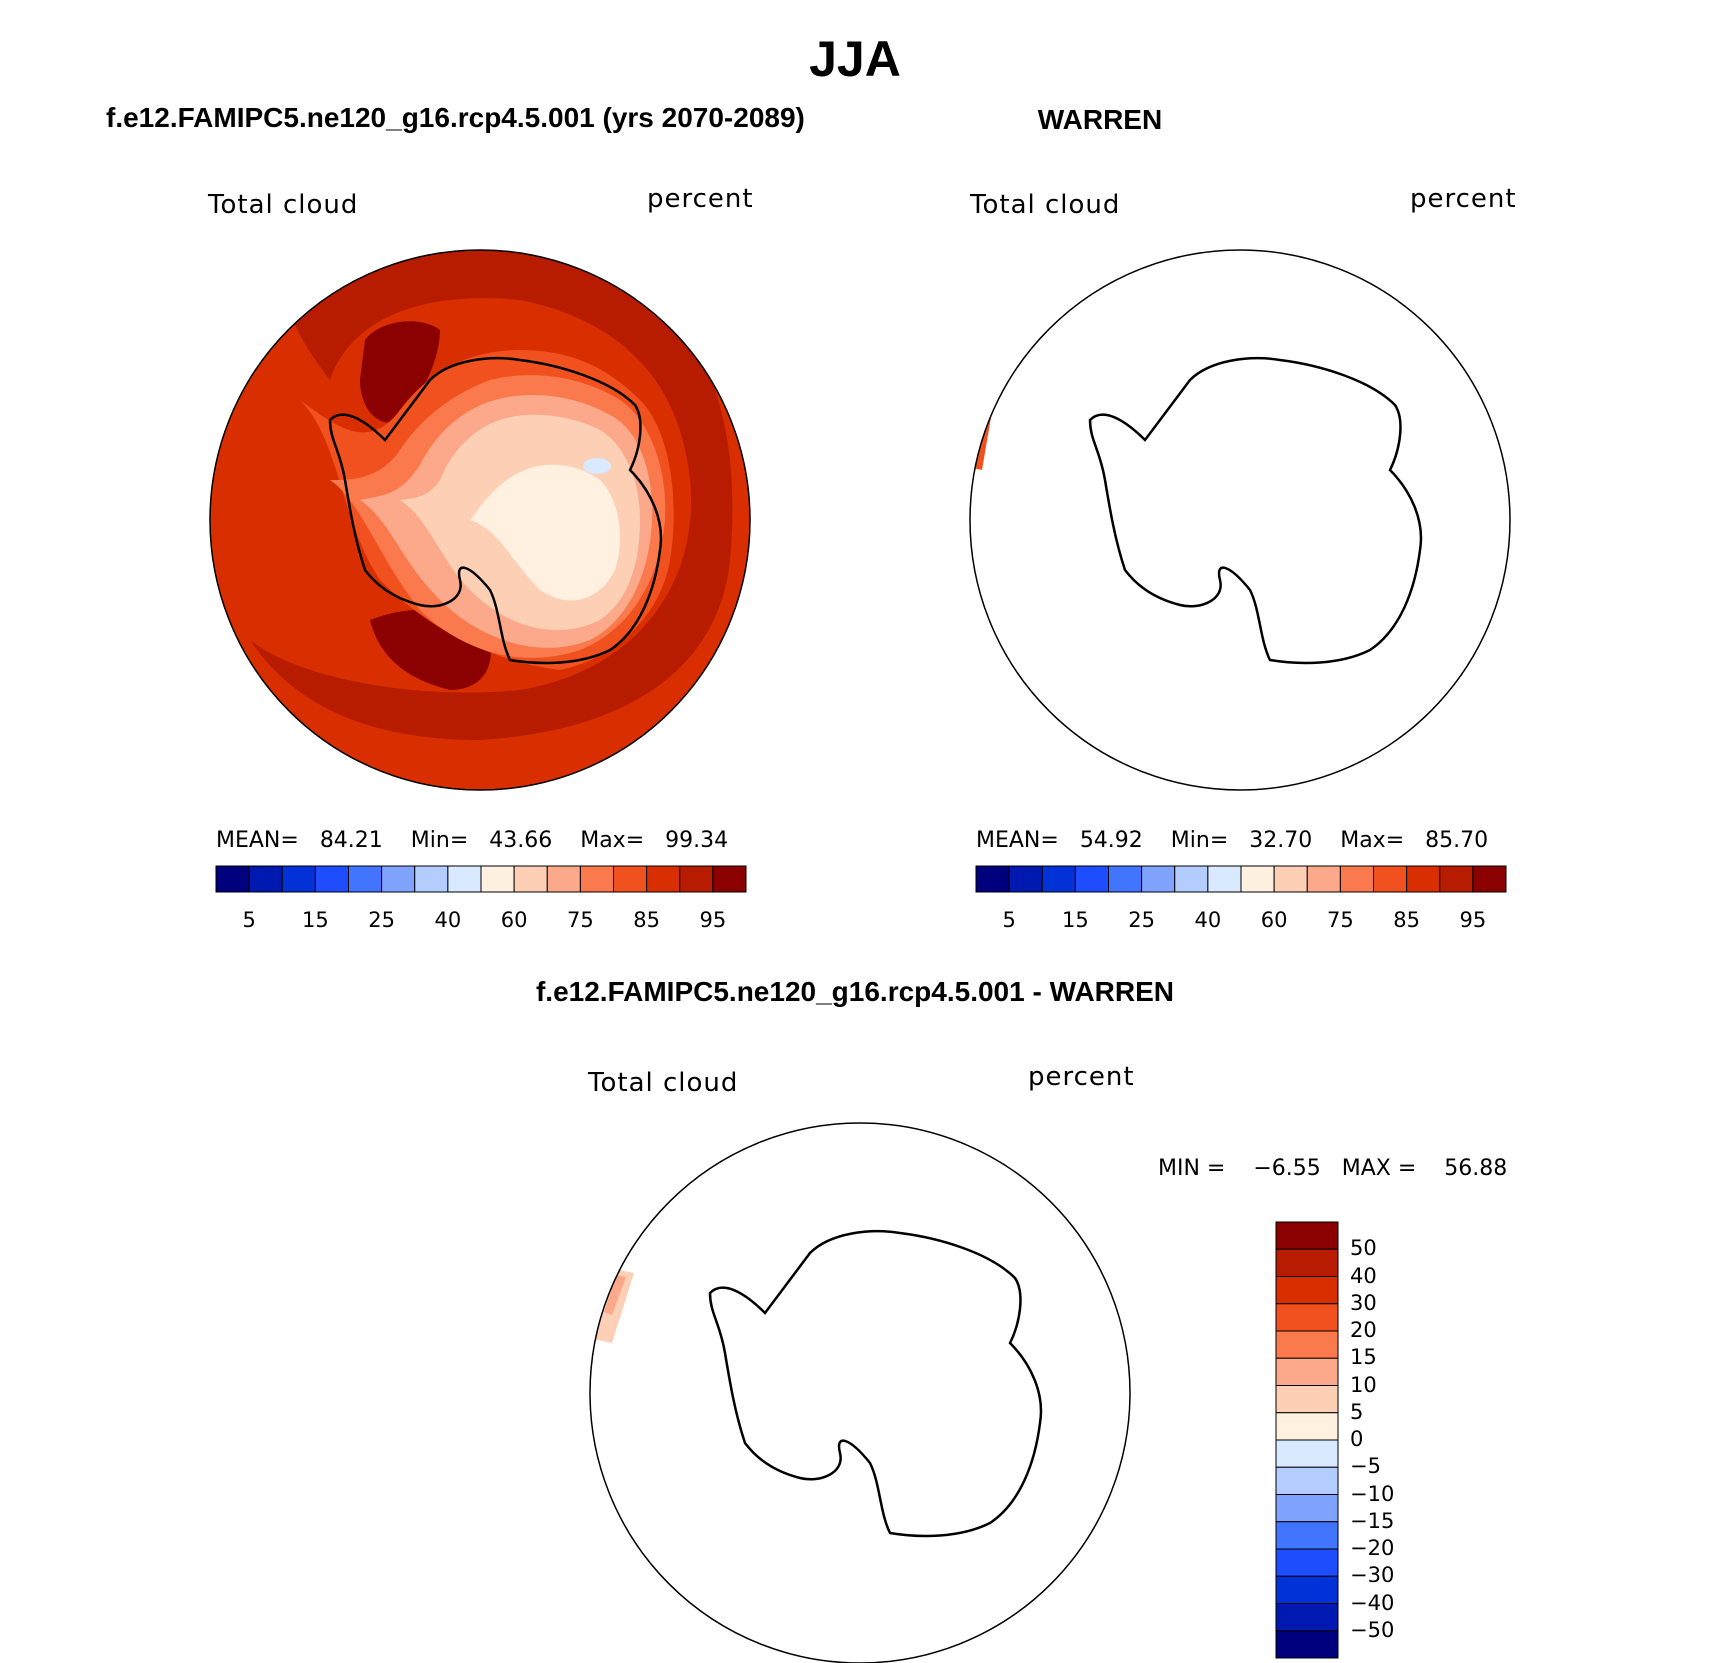 Image resolution: width=1710 pixels, height=1663 pixels. What do you see at coordinates (1332, 1168) in the screenshot?
I see `diff-stats: MIN = −6.55 MAX = 56.88` at bounding box center [1332, 1168].